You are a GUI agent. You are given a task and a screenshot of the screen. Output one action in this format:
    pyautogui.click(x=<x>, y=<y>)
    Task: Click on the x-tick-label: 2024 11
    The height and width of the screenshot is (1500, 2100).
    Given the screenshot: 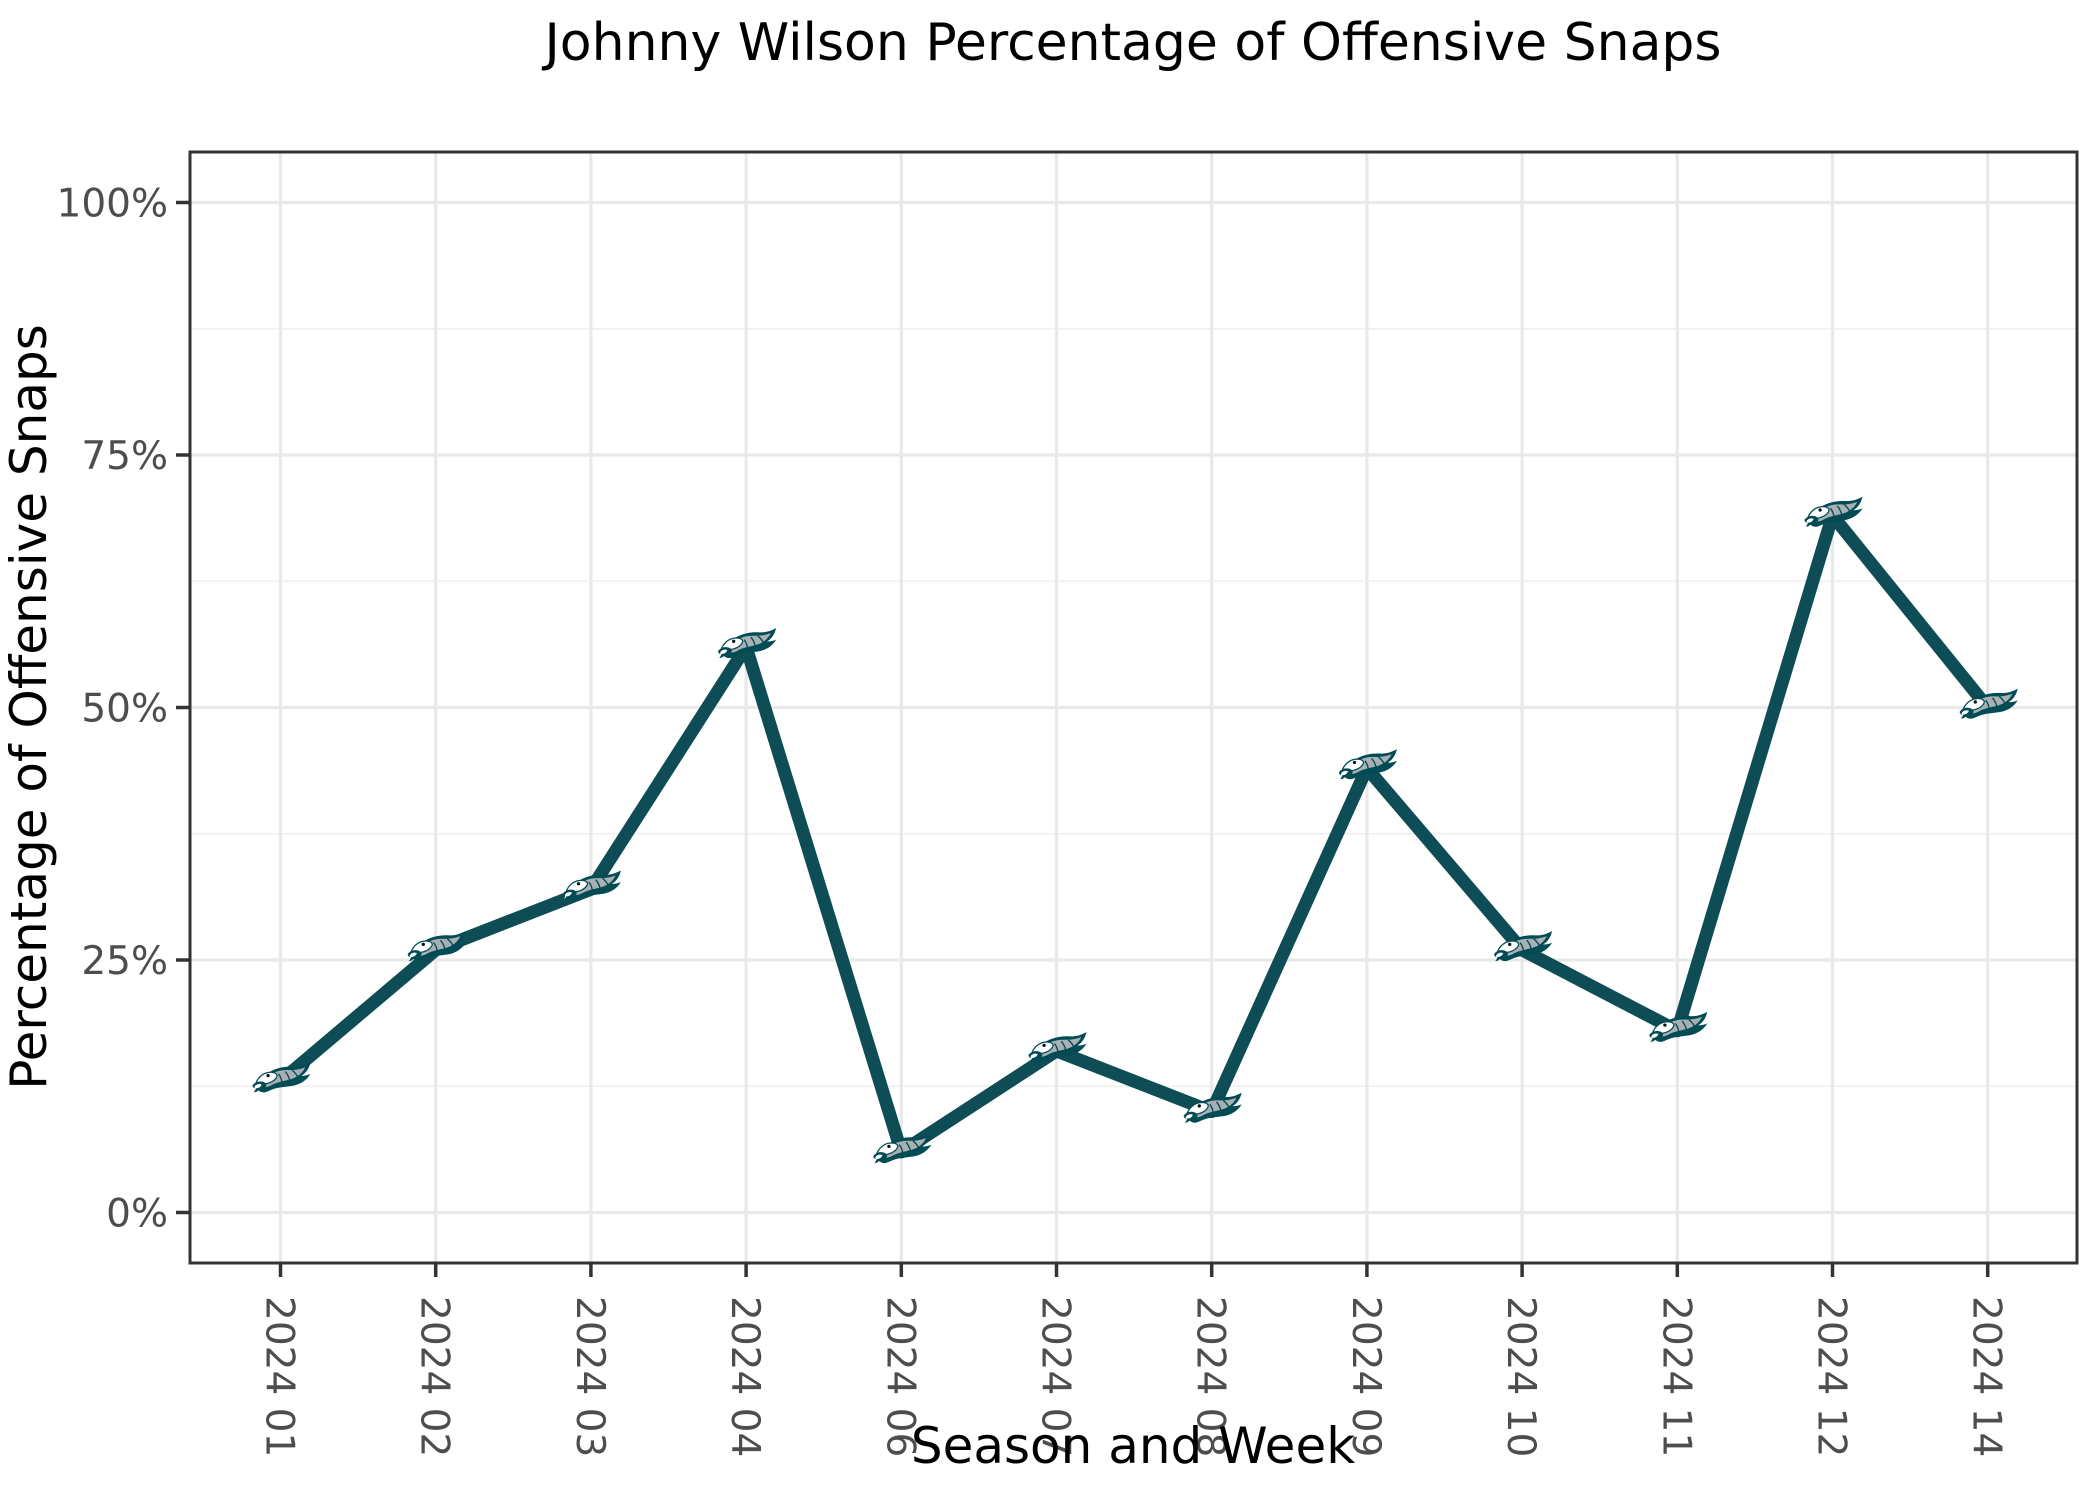 What is the action you would take?
    pyautogui.click(x=1675, y=1376)
    